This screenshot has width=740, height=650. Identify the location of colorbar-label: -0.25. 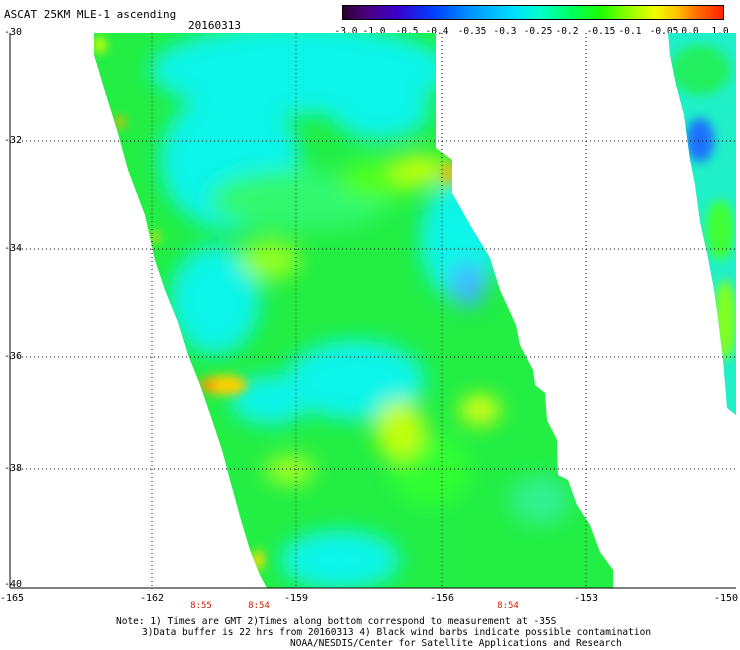
(538, 31).